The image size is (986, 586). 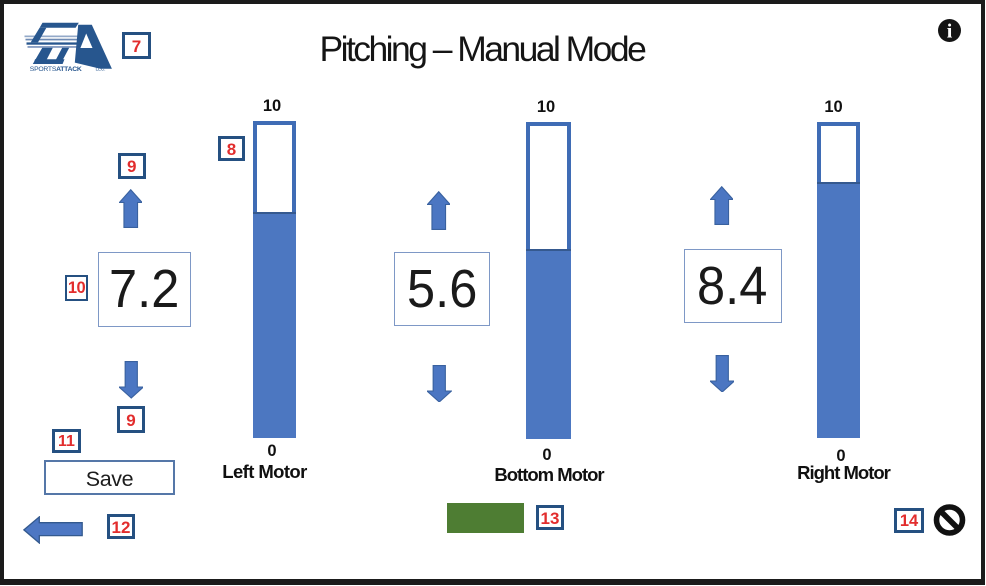 What do you see at coordinates (949, 31) in the screenshot?
I see `svg-text: i` at bounding box center [949, 31].